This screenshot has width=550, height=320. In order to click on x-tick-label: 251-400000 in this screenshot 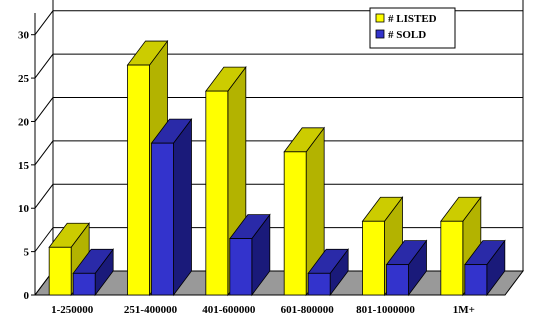, I will do `click(151, 310)`.